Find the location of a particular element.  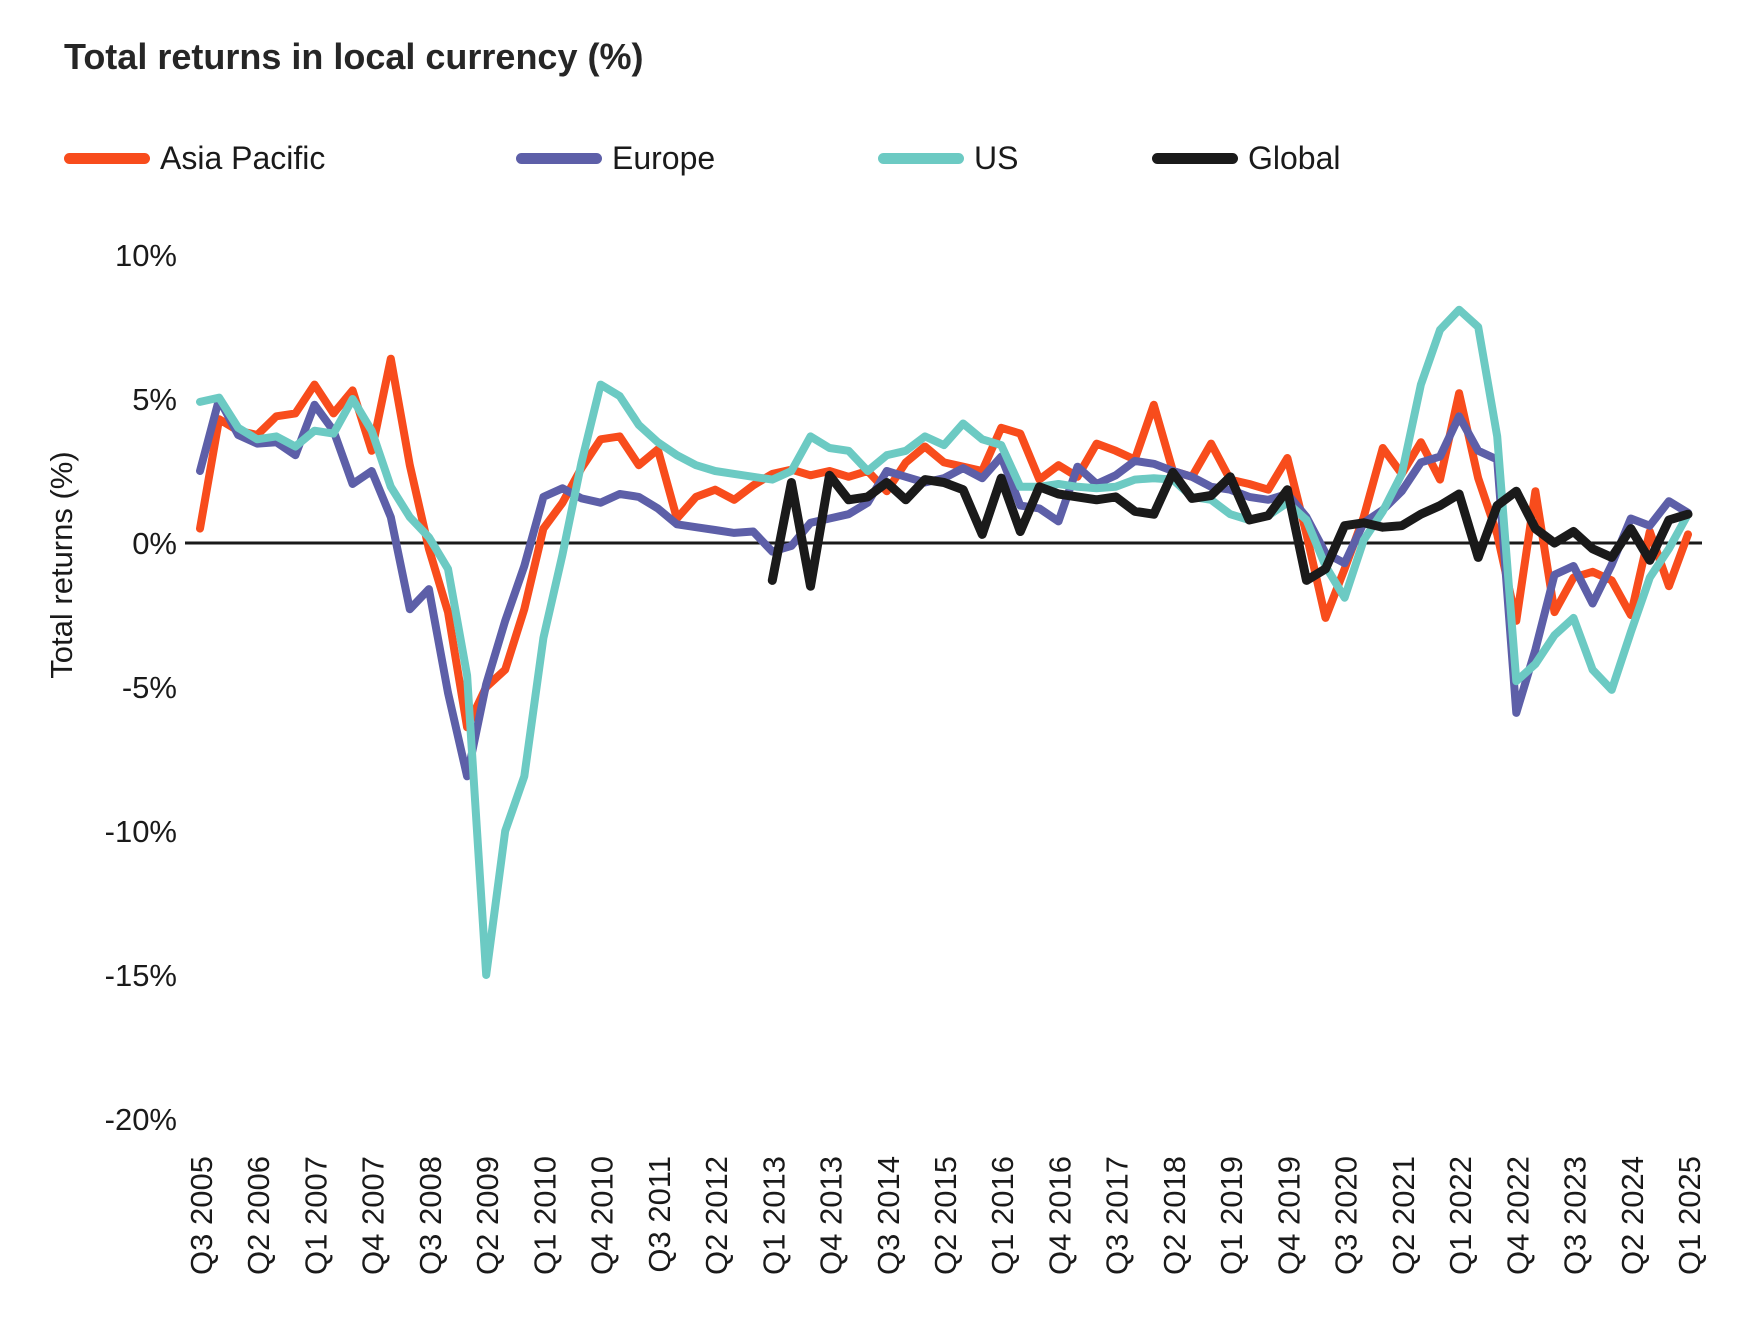

y-tick-label: -15% is located at coordinates (141, 975).